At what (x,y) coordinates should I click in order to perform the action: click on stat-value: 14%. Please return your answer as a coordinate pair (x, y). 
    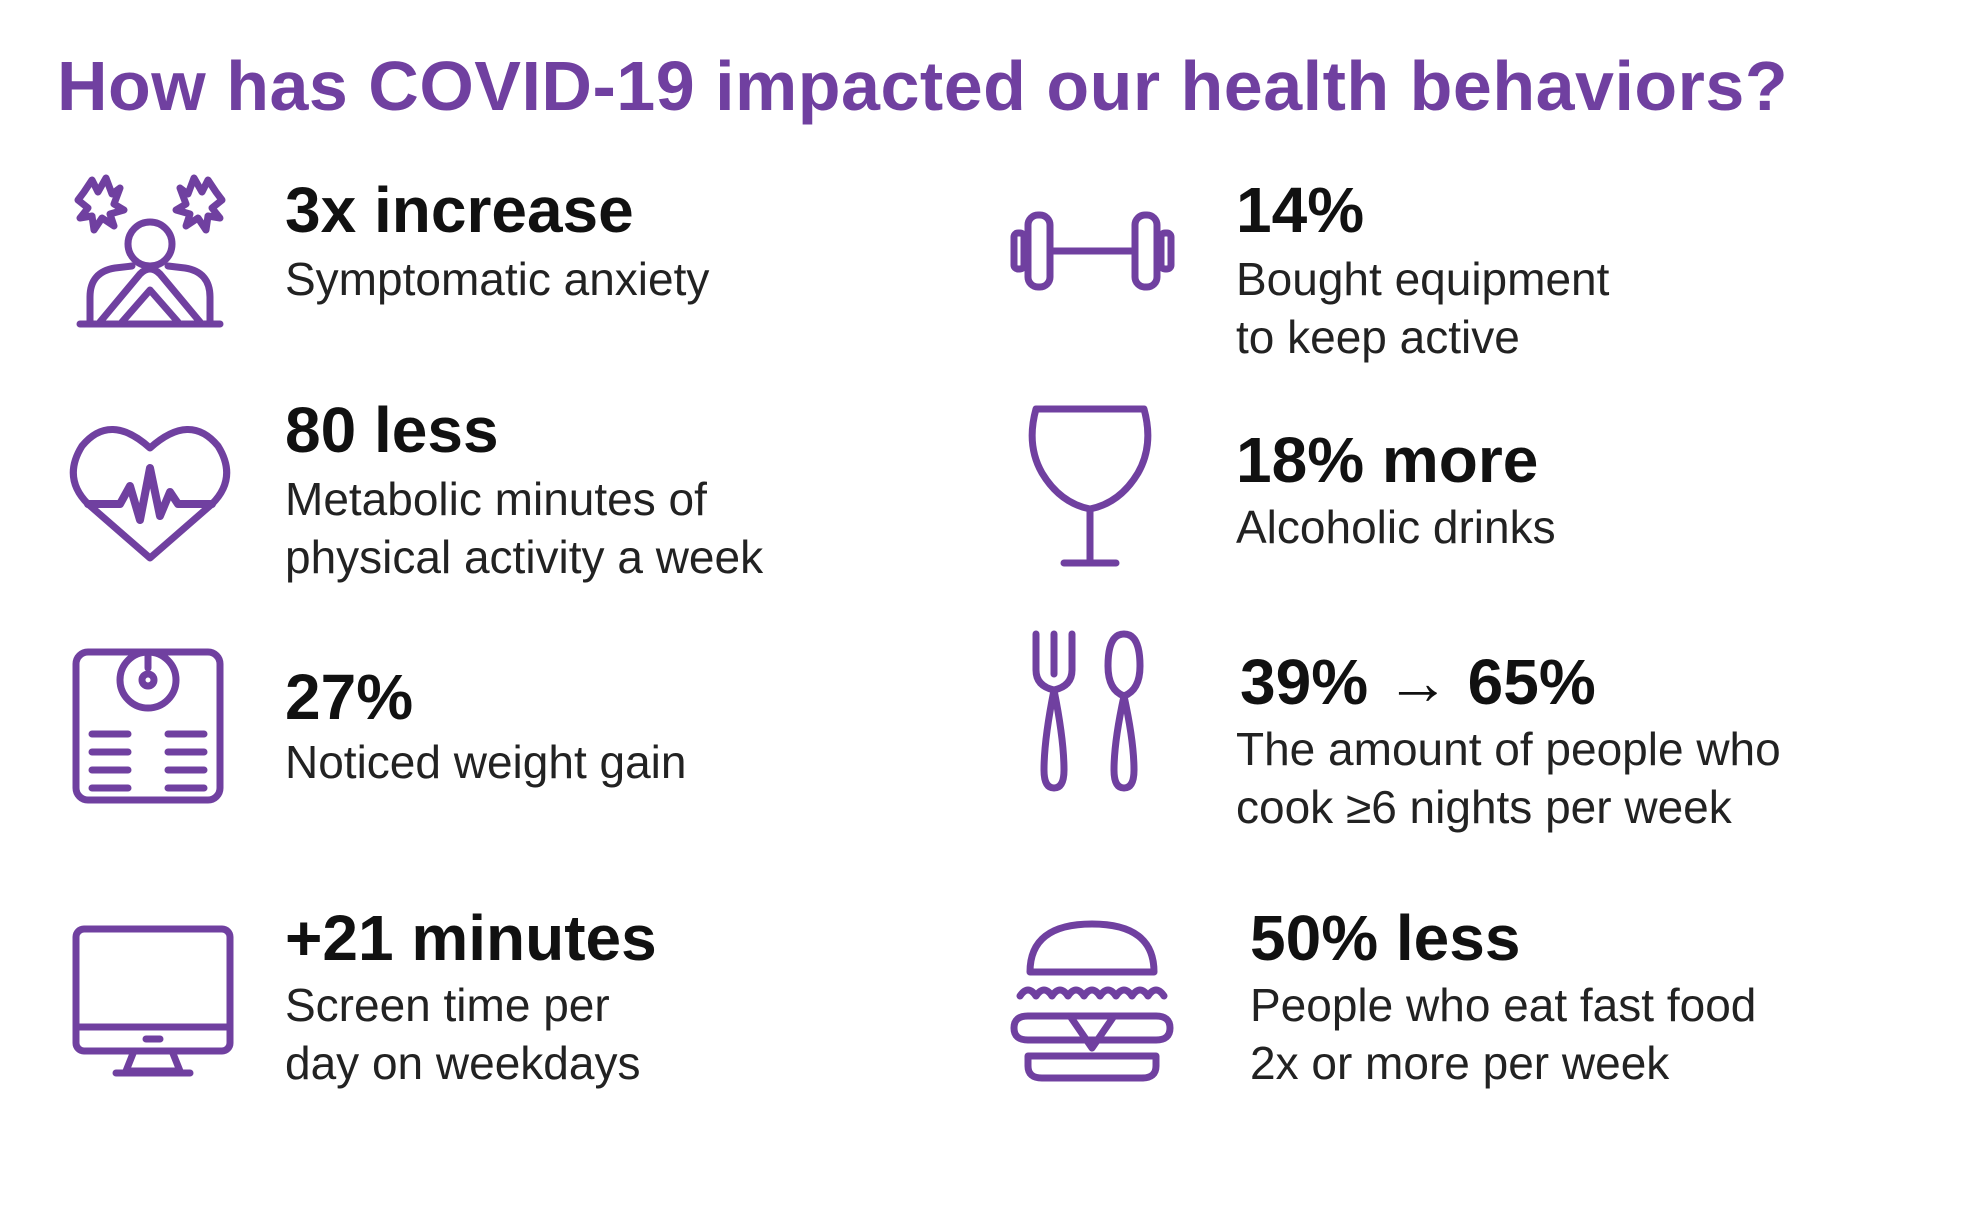
    Looking at the image, I should click on (1300, 210).